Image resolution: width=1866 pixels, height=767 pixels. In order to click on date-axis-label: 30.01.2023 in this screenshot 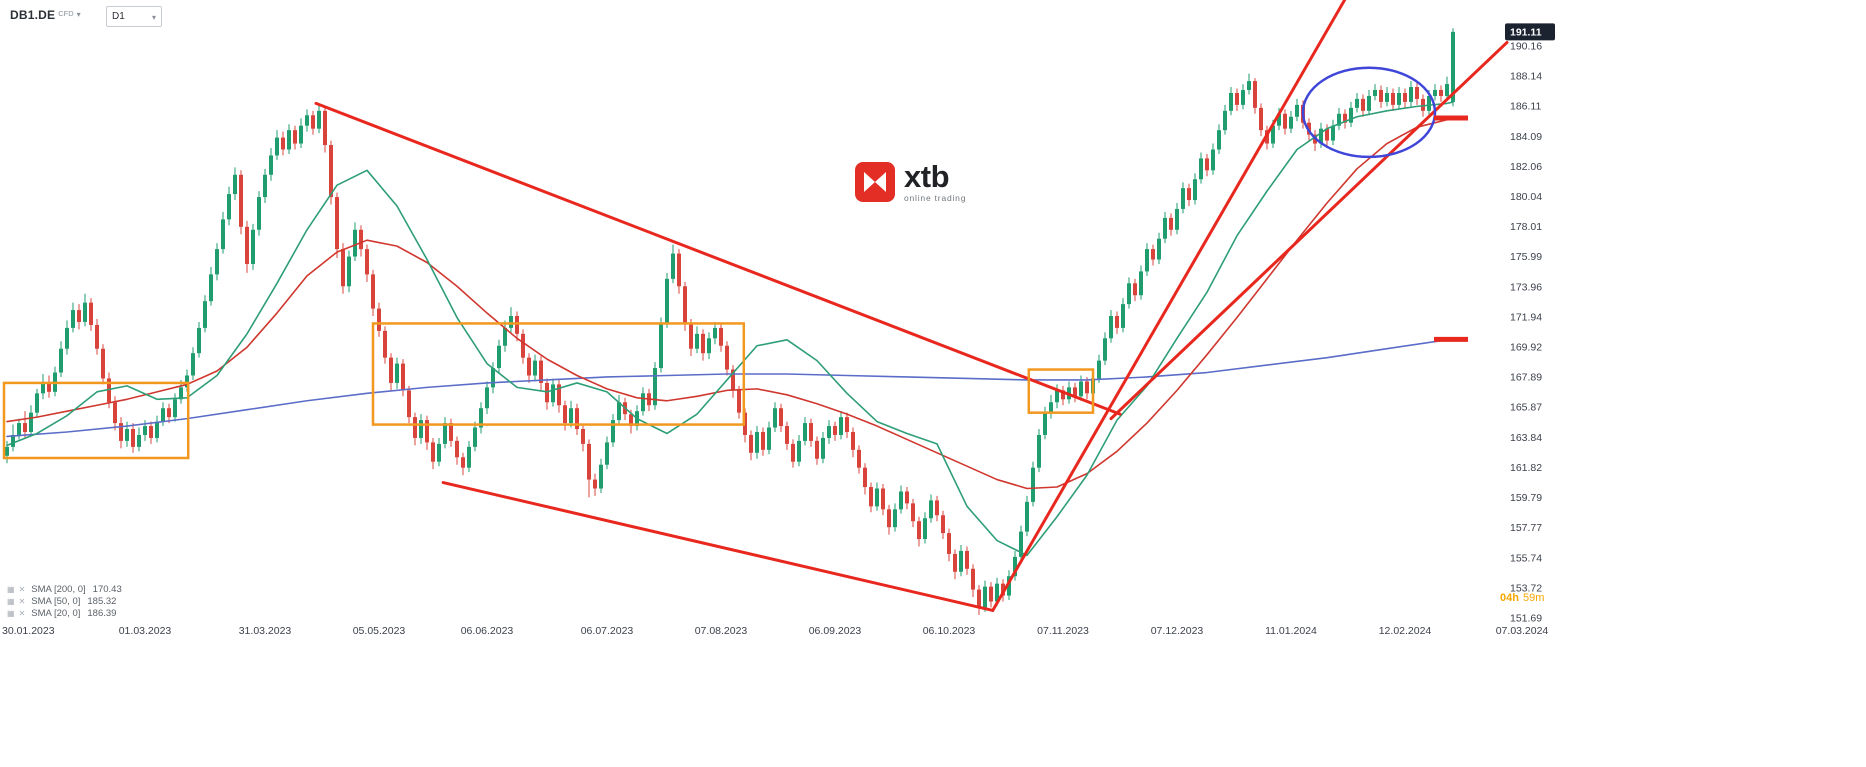, I will do `click(28, 631)`.